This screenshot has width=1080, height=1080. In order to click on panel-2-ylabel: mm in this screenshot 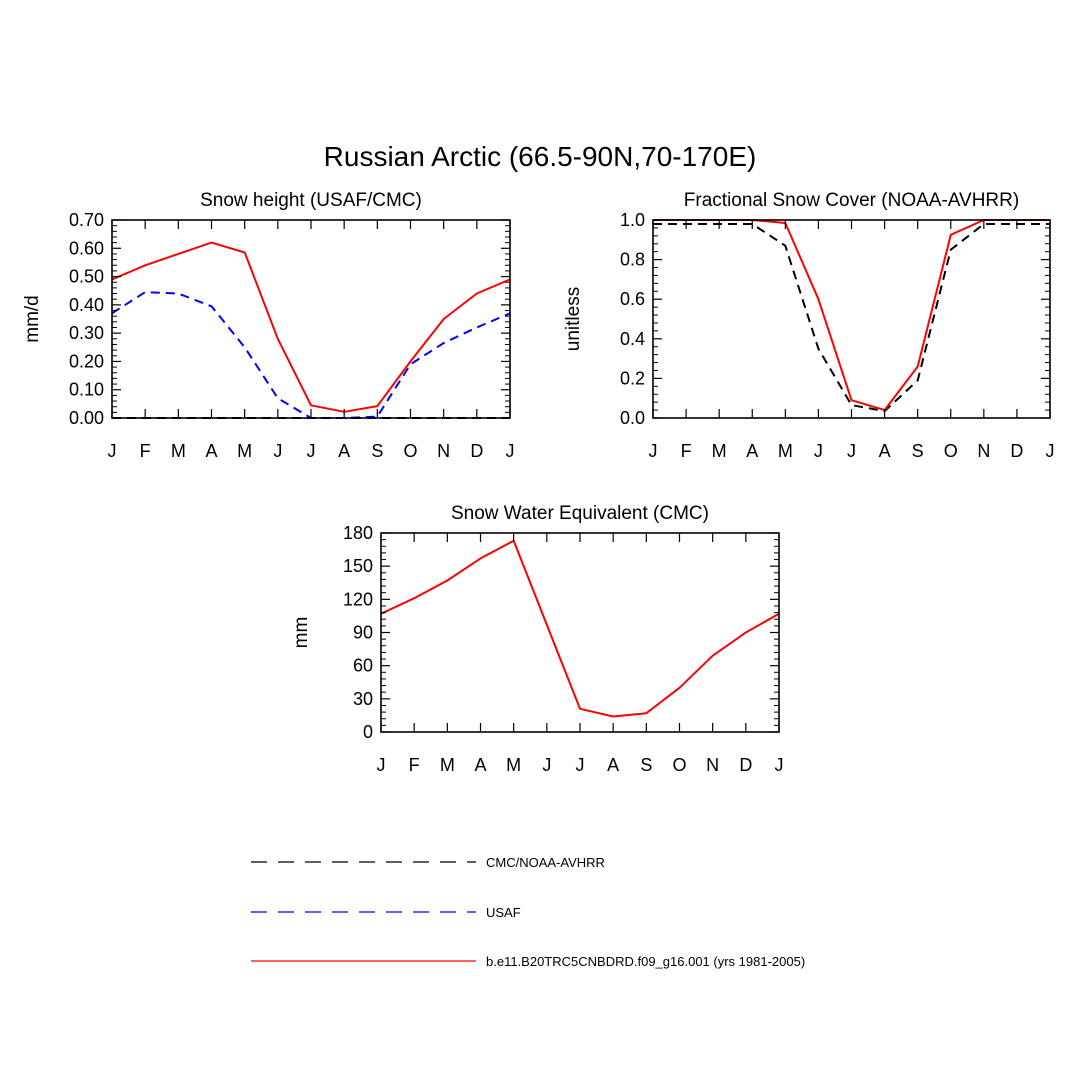, I will do `click(301, 633)`.